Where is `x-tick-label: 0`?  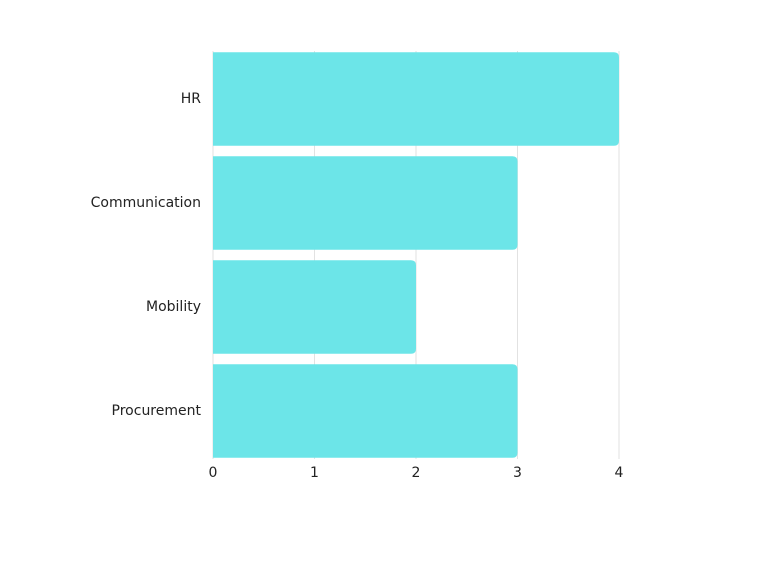 x-tick-label: 0 is located at coordinates (213, 473).